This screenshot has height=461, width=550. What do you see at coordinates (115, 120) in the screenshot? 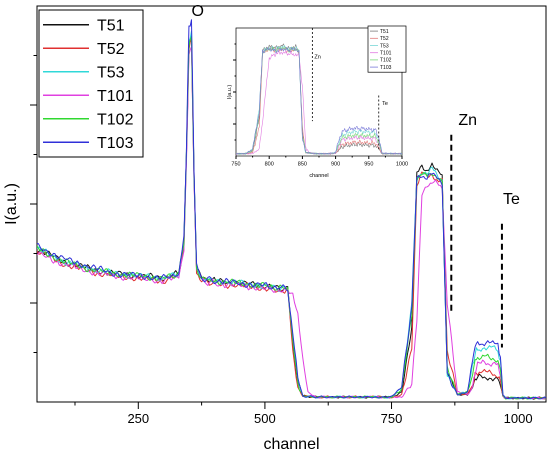
I see `main-legend-label-T102: T102` at bounding box center [115, 120].